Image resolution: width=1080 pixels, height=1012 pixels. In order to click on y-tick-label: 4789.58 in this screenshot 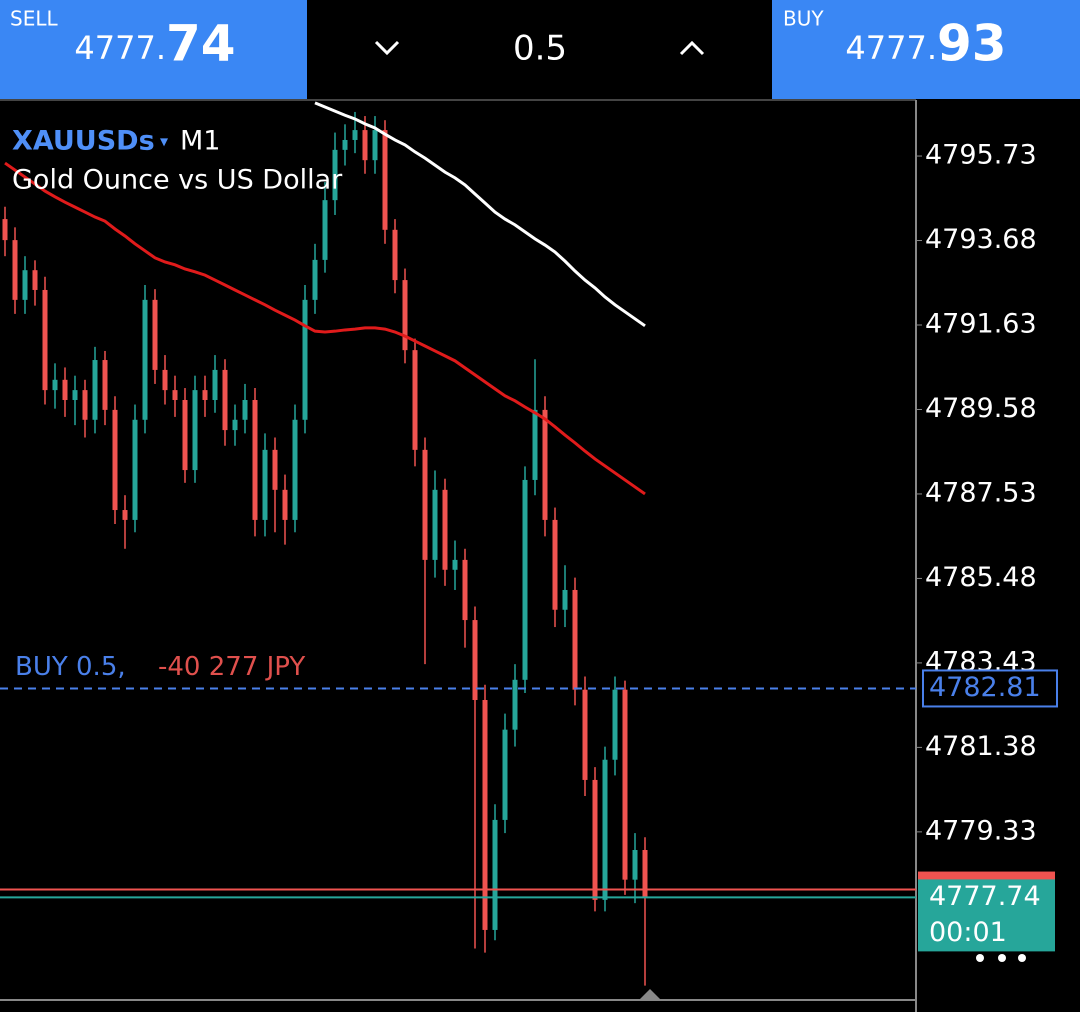, I will do `click(981, 408)`.